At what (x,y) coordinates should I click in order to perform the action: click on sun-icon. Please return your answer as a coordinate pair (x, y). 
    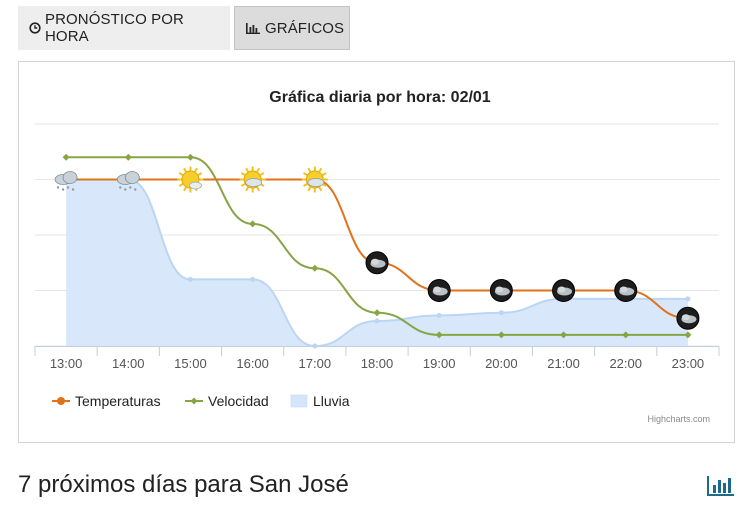
    Looking at the image, I should click on (190, 179).